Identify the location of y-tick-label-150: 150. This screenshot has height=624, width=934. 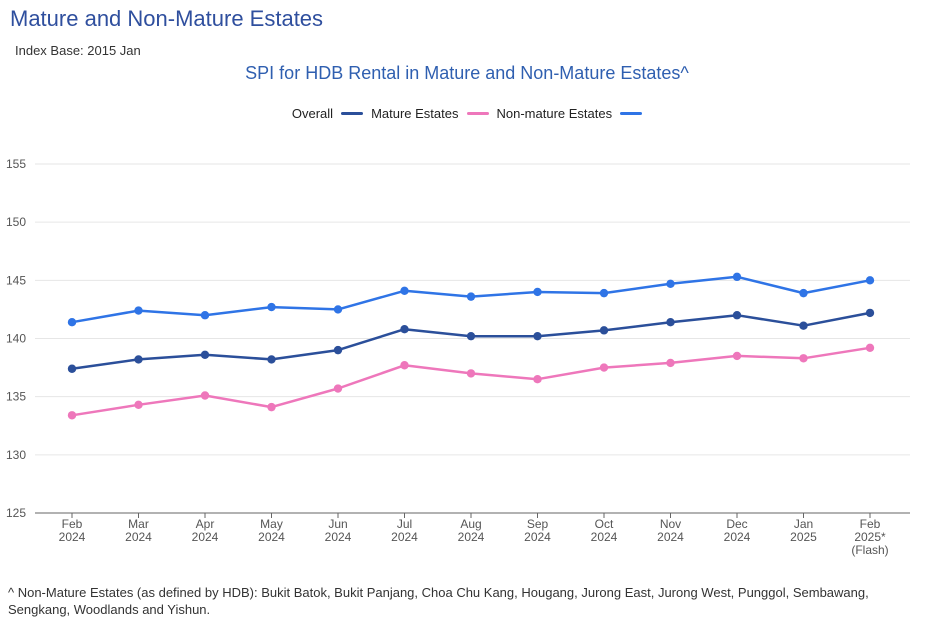
(16, 222).